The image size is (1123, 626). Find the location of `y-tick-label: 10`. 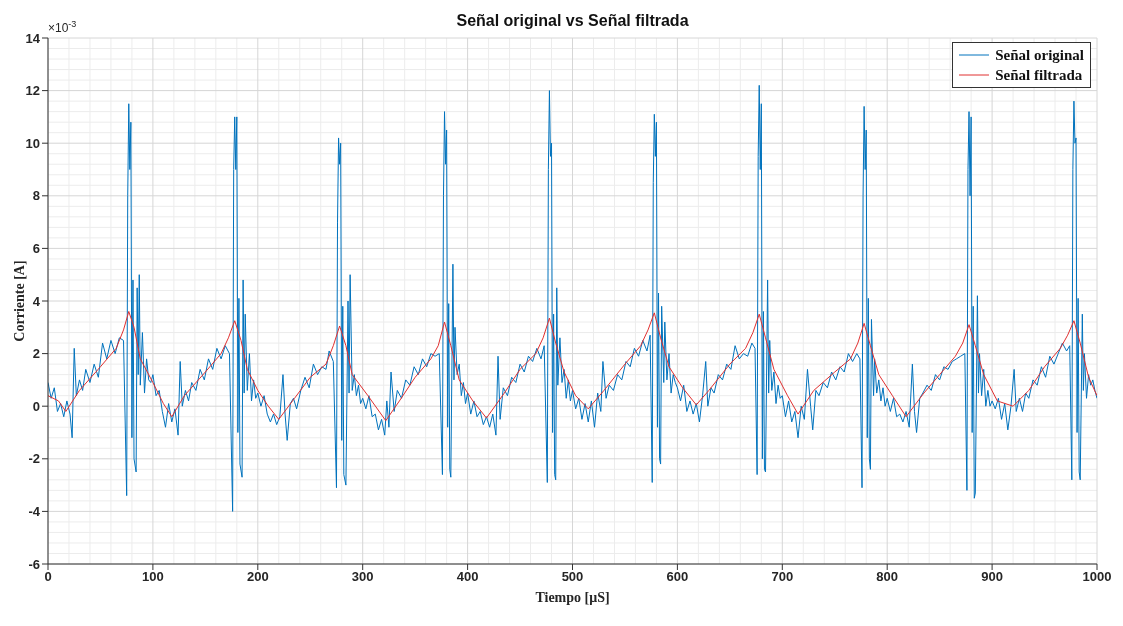

y-tick-label: 10 is located at coordinates (32, 143).